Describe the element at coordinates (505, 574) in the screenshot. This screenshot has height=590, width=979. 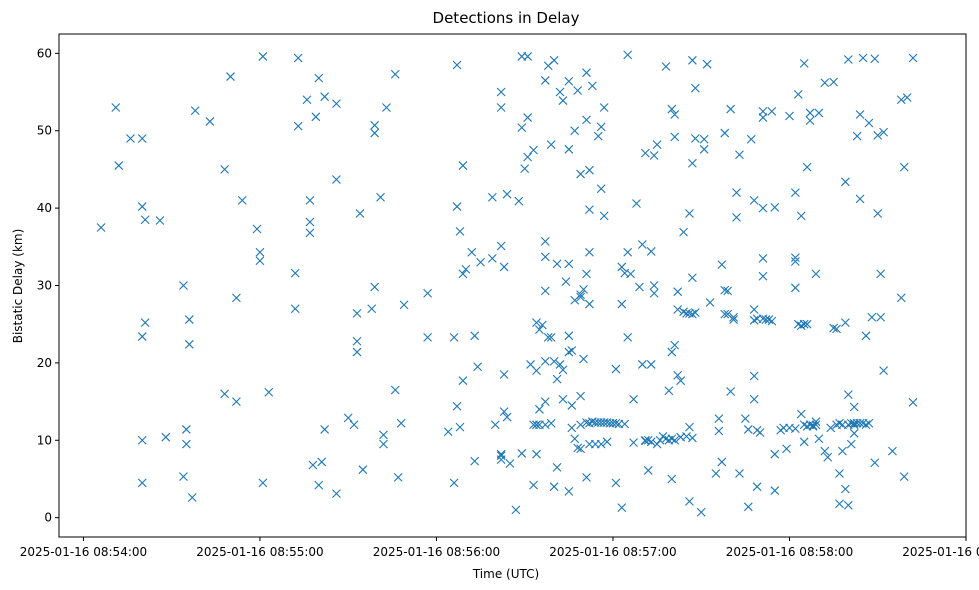
I see `x-axis-label: Time (UTC)` at that location.